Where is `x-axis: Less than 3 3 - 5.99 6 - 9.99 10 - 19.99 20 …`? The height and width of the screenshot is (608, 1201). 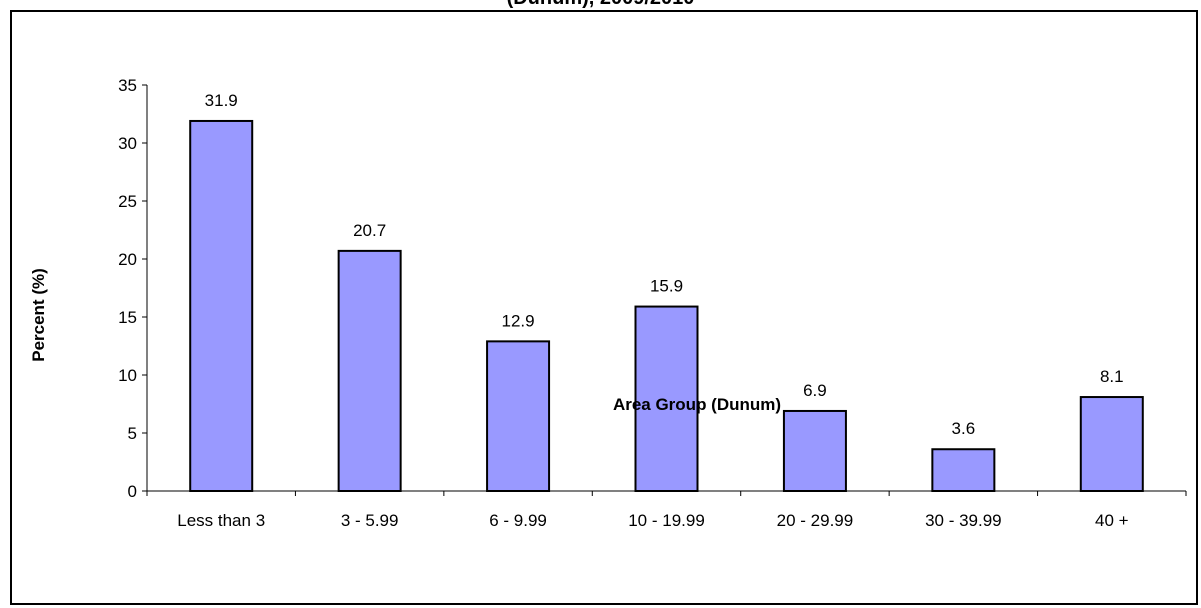 x-axis: Less than 3 3 - 5.99 6 - 9.99 10 - 19.99 20 … is located at coordinates (666, 510).